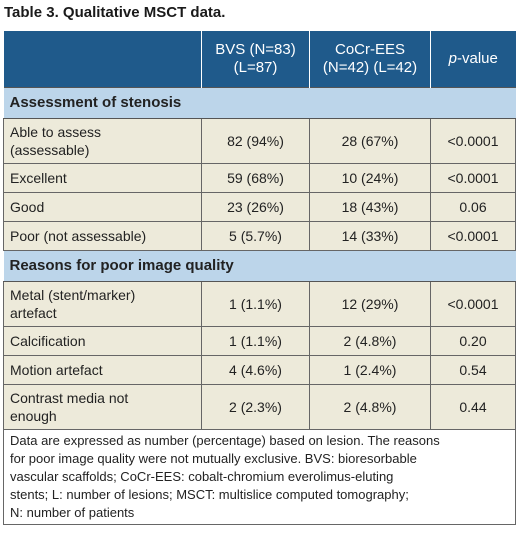 This screenshot has width=518, height=535. Describe the element at coordinates (78, 236) in the screenshot. I see `row-label-text: Poor (not assessable)` at that location.